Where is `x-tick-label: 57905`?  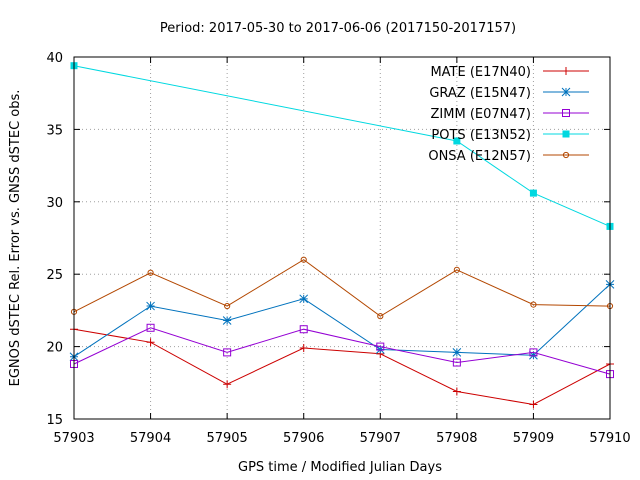 x-tick-label: 57905 is located at coordinates (226, 438).